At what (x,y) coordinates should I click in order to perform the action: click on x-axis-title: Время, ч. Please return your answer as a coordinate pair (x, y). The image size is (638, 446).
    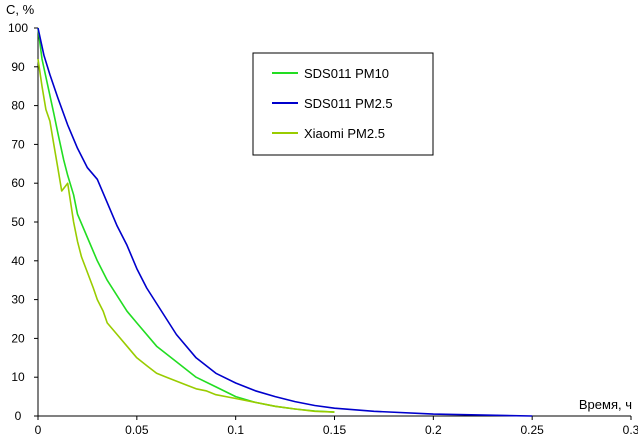
    Looking at the image, I should click on (605, 404).